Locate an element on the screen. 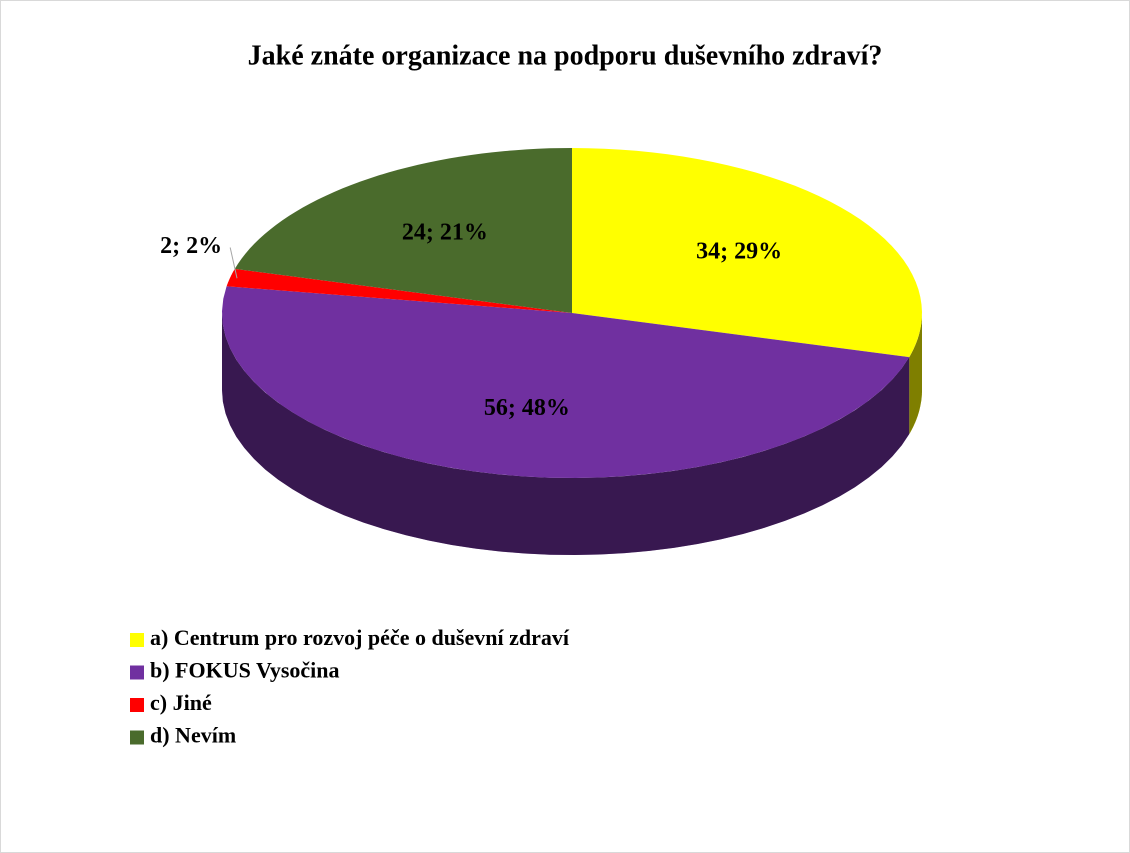  legend-label: b) FOKUS Vysočina is located at coordinates (245, 670).